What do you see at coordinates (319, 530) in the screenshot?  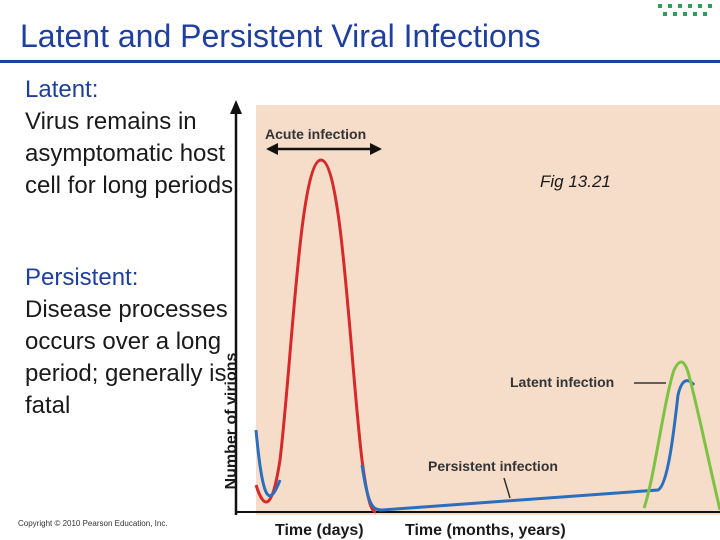 I see `x-axis-label-days: Time (days)` at bounding box center [319, 530].